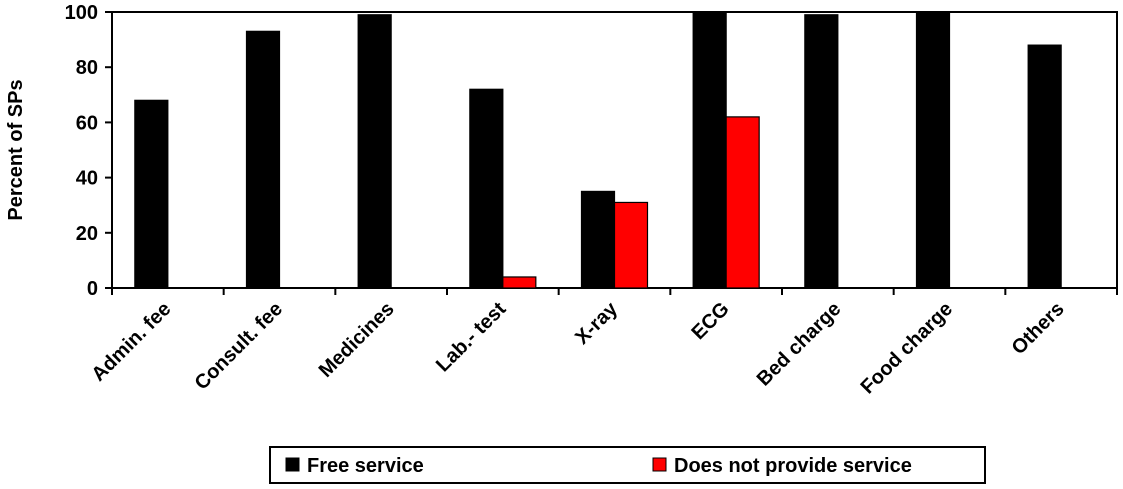 This screenshot has width=1123, height=489. Describe the element at coordinates (1038, 328) in the screenshot. I see `x-category-label-8: Others` at that location.